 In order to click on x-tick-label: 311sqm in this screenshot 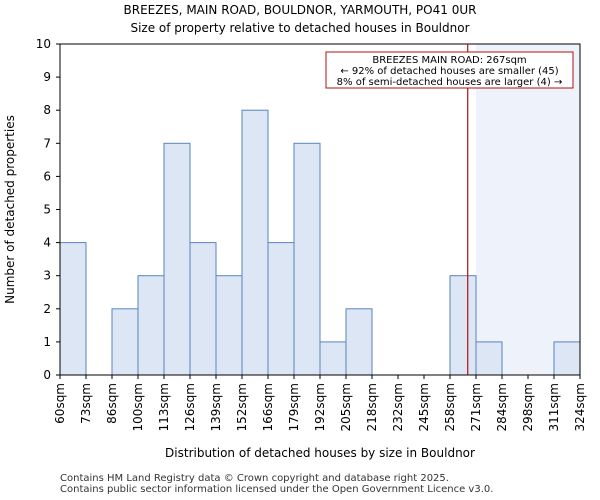, I will do `click(554, 407)`.